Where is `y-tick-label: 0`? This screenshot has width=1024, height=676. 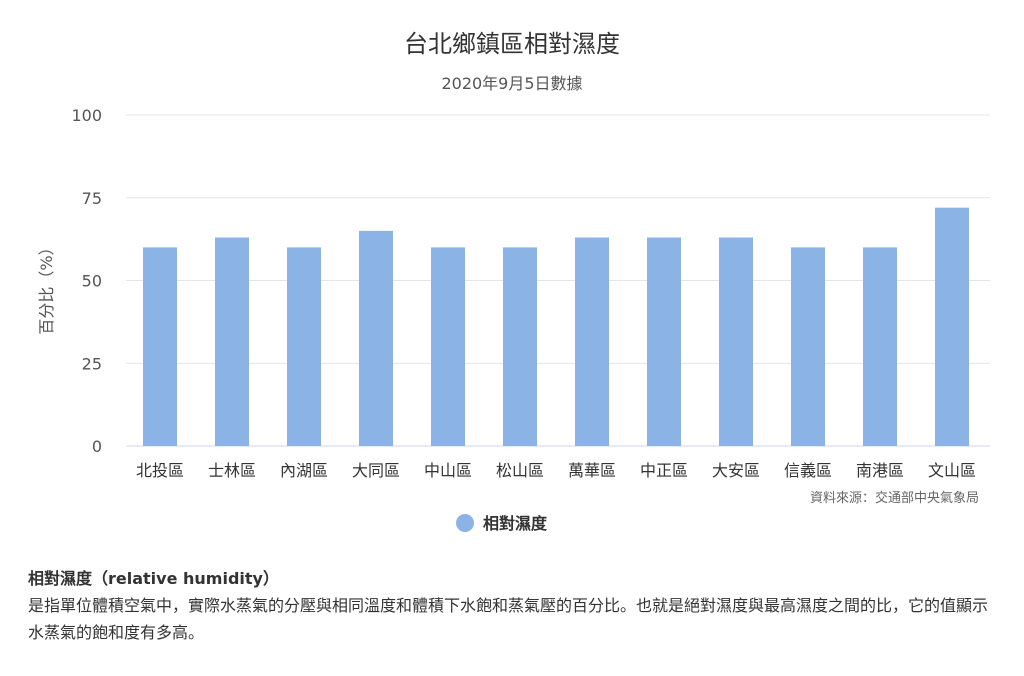 y-tick-label: 0 is located at coordinates (97, 446).